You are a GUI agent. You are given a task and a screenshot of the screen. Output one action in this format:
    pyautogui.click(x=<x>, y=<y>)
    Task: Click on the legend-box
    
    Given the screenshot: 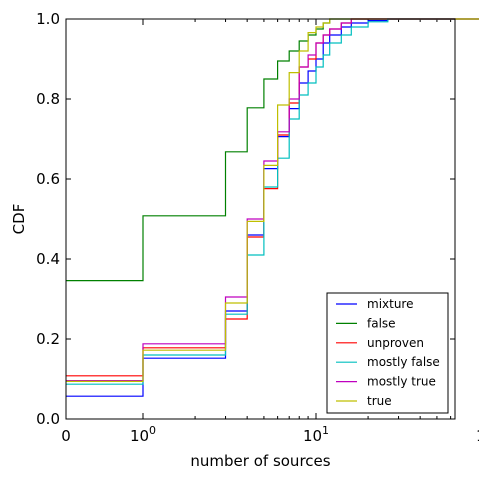 What is the action you would take?
    pyautogui.click(x=387, y=353)
    